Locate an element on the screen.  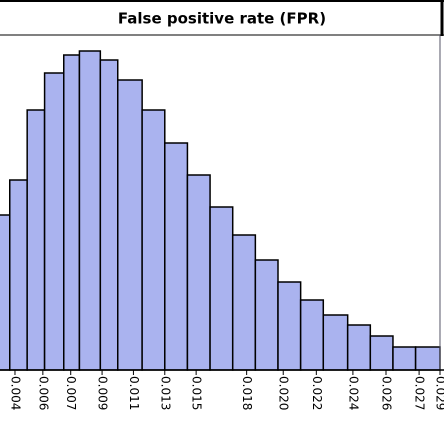
x-tick-label: 0.004 is located at coordinates (15, 393).